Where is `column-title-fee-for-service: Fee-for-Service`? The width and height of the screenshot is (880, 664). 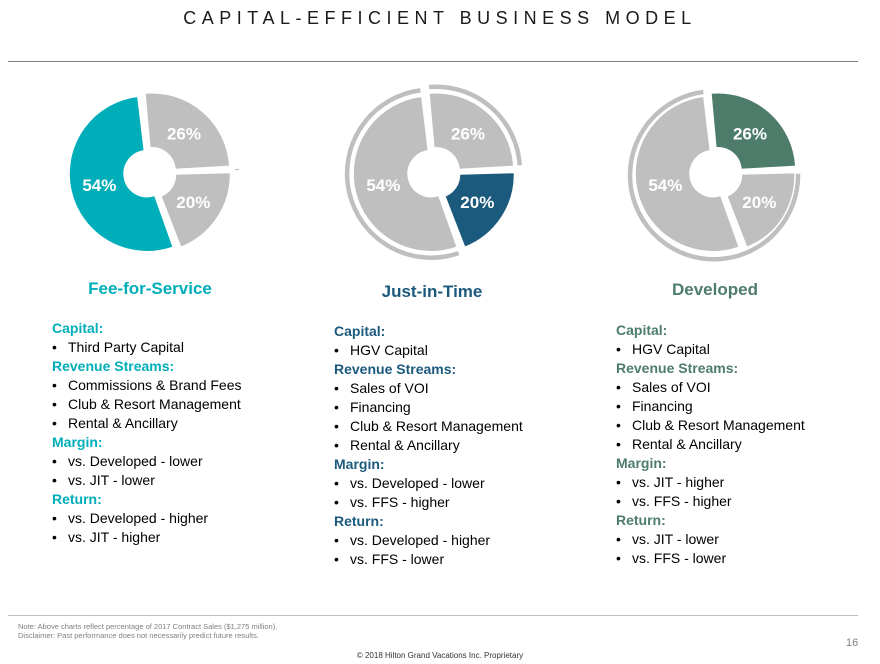 column-title-fee-for-service: Fee-for-Service is located at coordinates (150, 288).